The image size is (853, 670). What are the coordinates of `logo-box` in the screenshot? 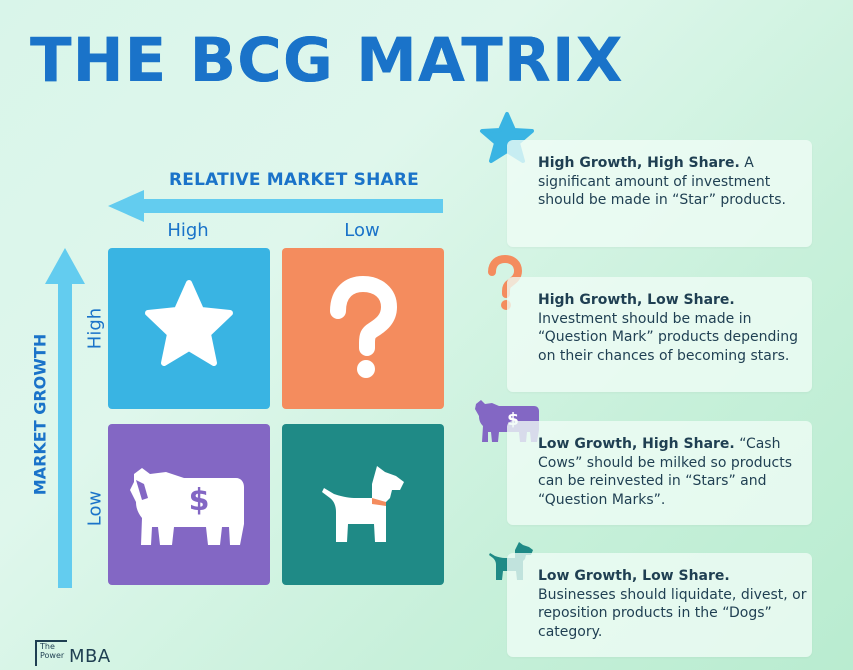 It's located at (51, 653).